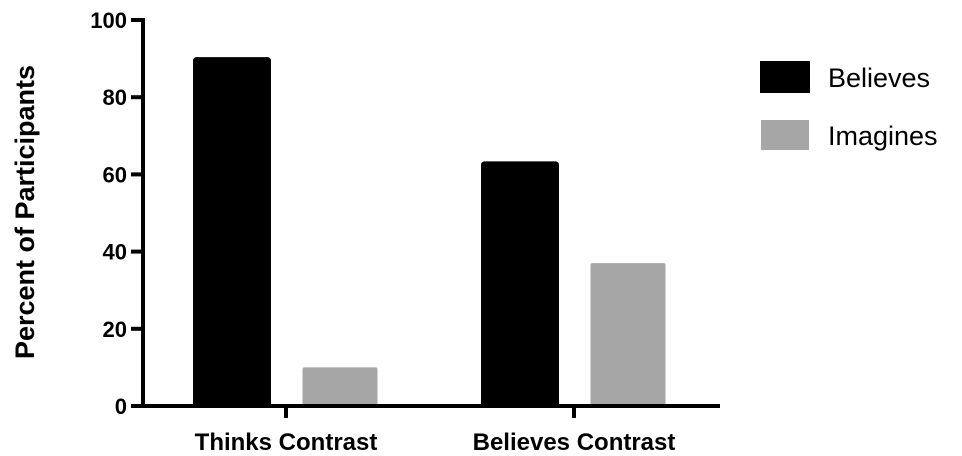 Image resolution: width=962 pixels, height=456 pixels. Describe the element at coordinates (115, 174) in the screenshot. I see `y-tick-label: 60` at that location.